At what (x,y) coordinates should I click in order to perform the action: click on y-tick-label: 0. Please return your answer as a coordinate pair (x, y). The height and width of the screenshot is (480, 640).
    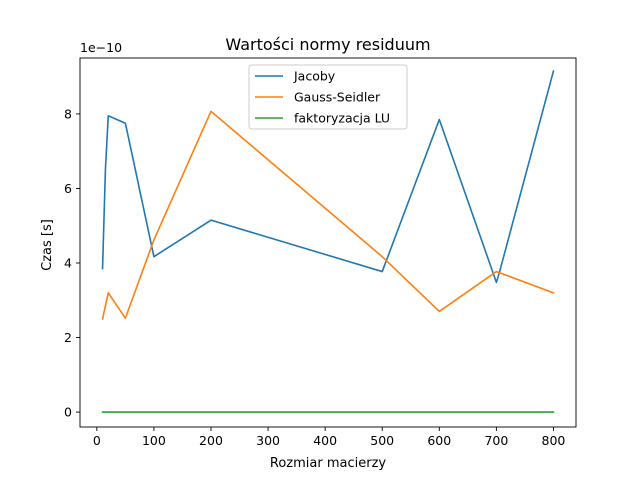
    Looking at the image, I should click on (68, 412).